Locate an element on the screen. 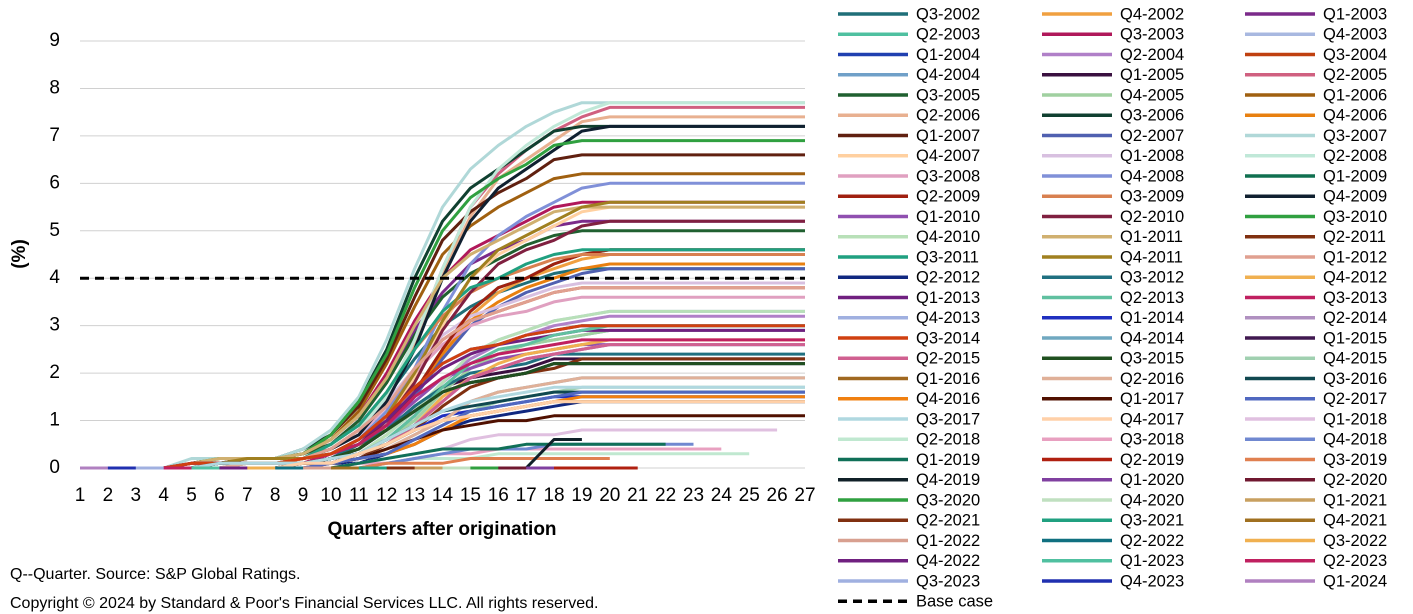  legend-label: Q1-2016 is located at coordinates (948, 379).